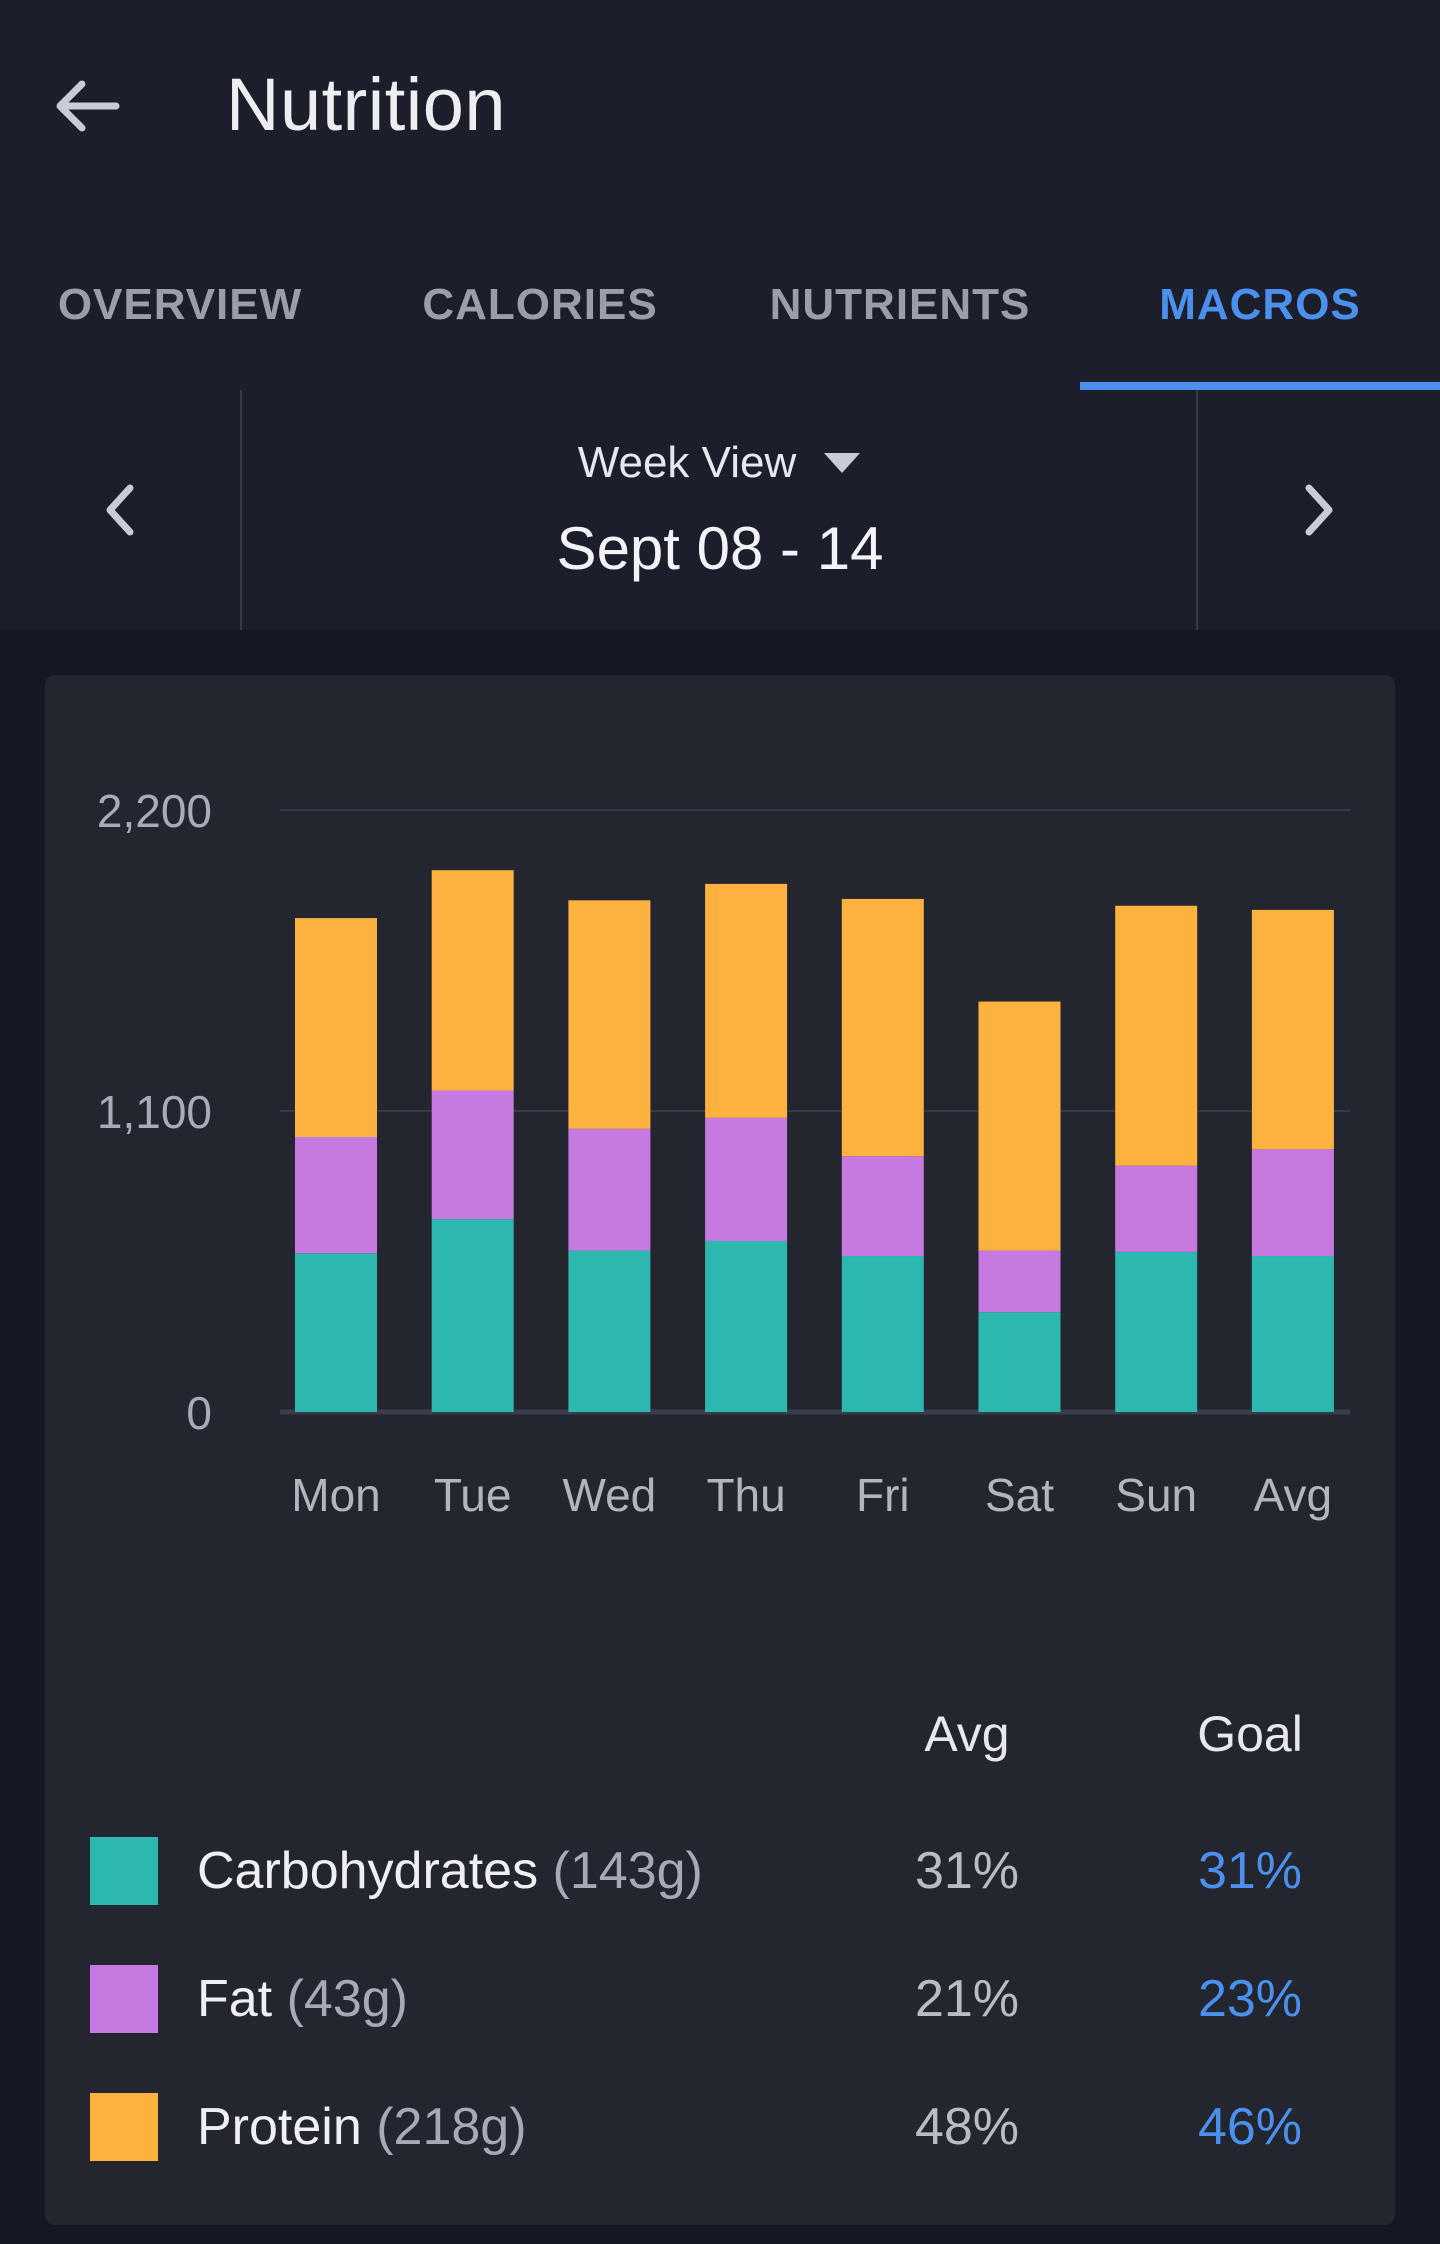  Describe the element at coordinates (1292, 1029) in the screenshot. I see `bar-avg-protein` at that location.